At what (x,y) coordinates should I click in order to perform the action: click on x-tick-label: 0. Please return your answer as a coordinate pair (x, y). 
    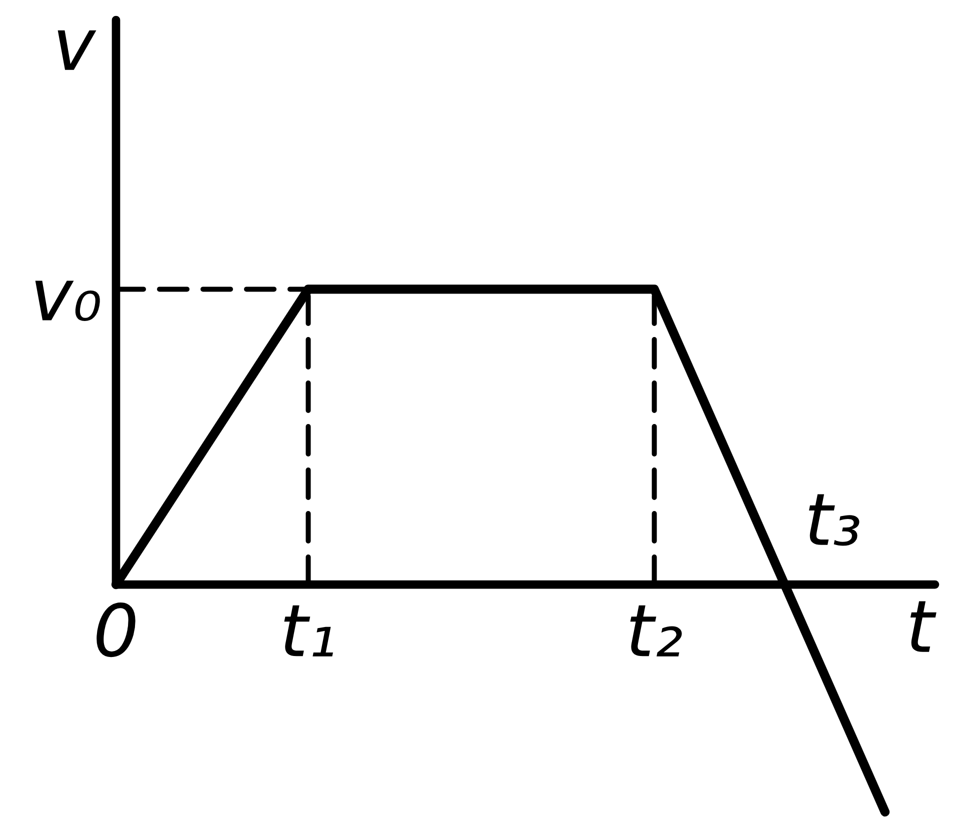
    Looking at the image, I should click on (116, 630).